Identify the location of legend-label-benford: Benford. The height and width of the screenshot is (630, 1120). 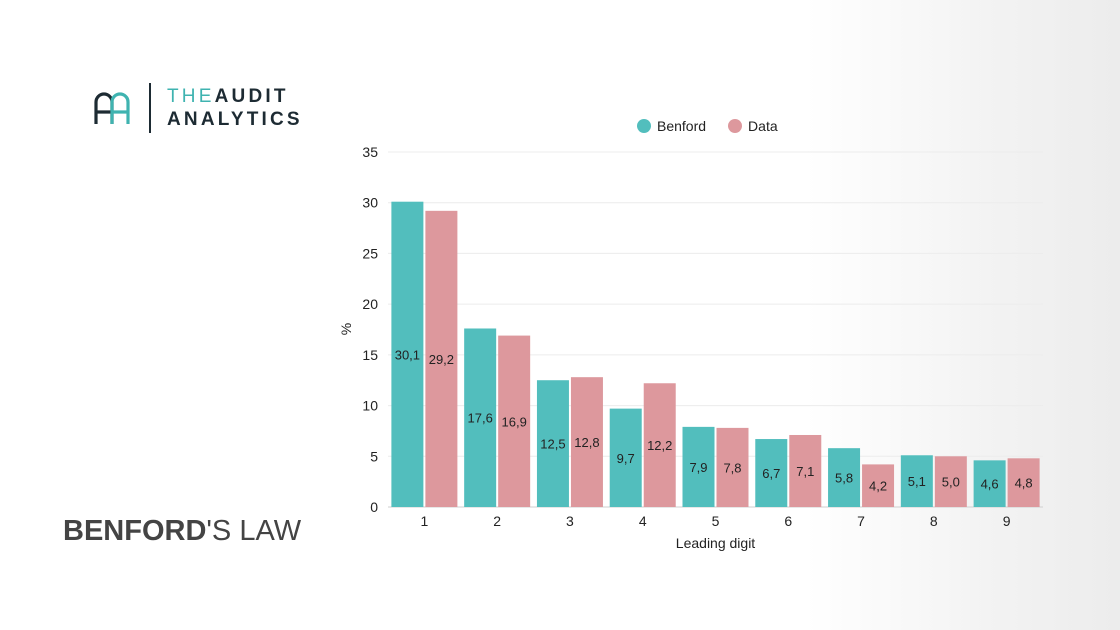
(682, 126).